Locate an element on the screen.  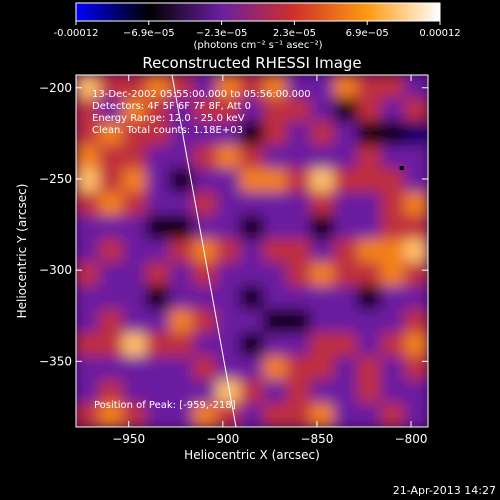
colorbar-tick-label: 0.00012 is located at coordinates (439, 33).